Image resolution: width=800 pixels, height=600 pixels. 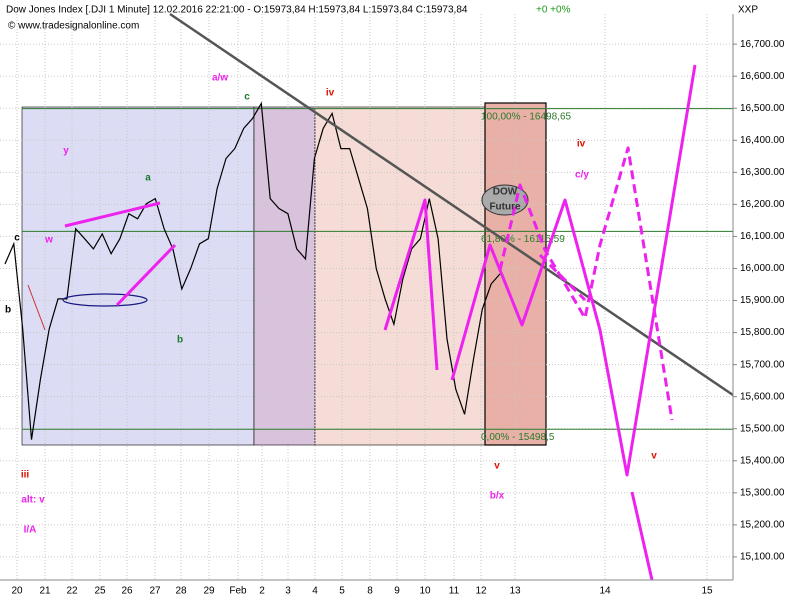 What do you see at coordinates (262, 591) in the screenshot?
I see `x-tick-label: 2` at bounding box center [262, 591].